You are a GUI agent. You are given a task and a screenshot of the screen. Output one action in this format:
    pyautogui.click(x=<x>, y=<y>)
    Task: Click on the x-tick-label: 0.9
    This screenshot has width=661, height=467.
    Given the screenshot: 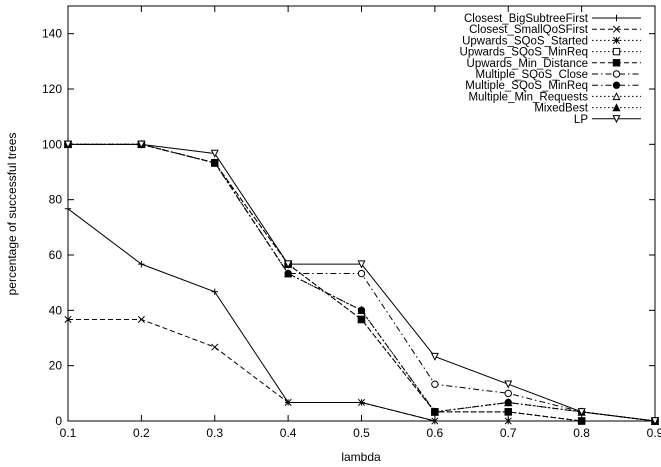 What is the action you would take?
    pyautogui.click(x=654, y=433)
    